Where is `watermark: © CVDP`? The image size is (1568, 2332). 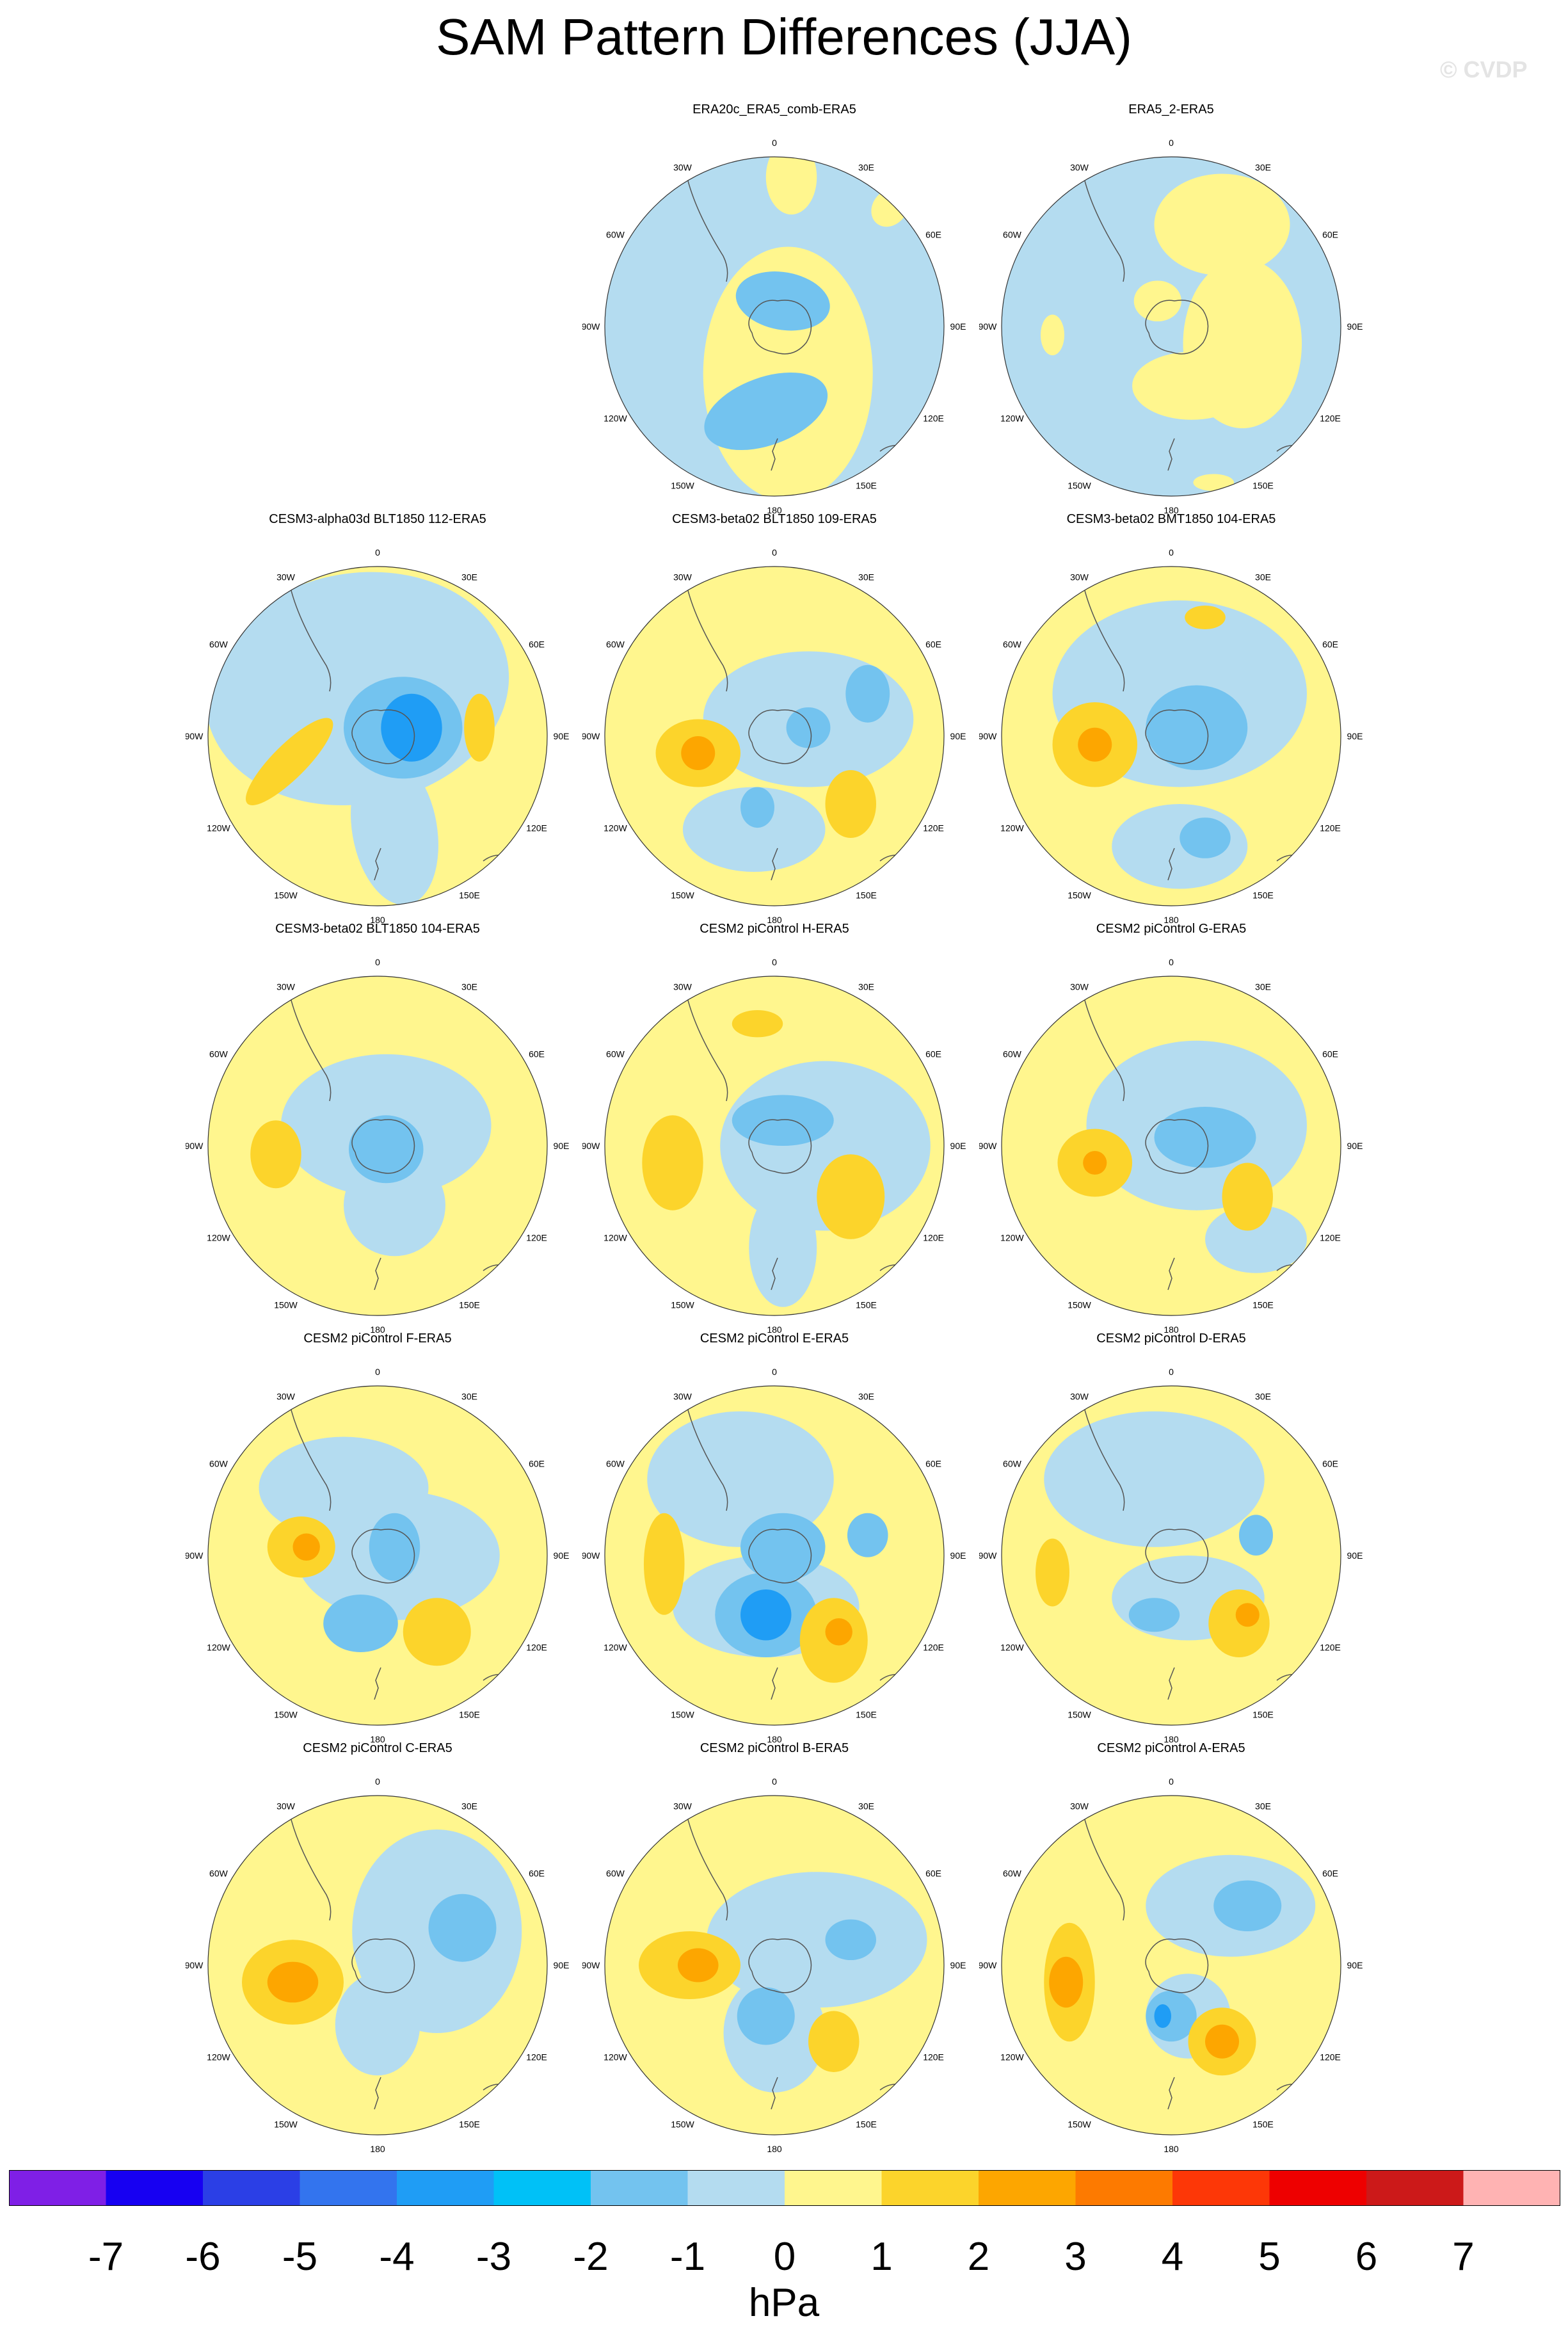 watermark: © CVDP is located at coordinates (1484, 69).